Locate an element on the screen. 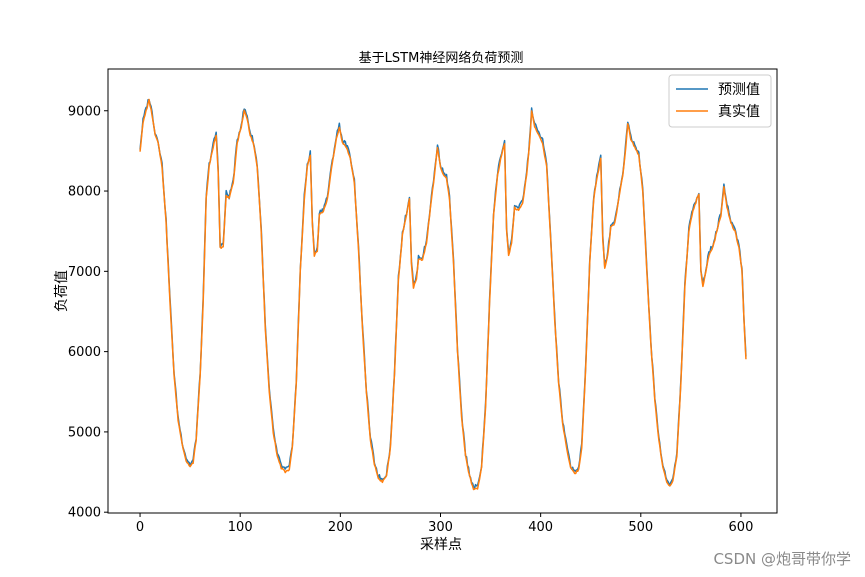  x-tick-label: 300 is located at coordinates (440, 527).